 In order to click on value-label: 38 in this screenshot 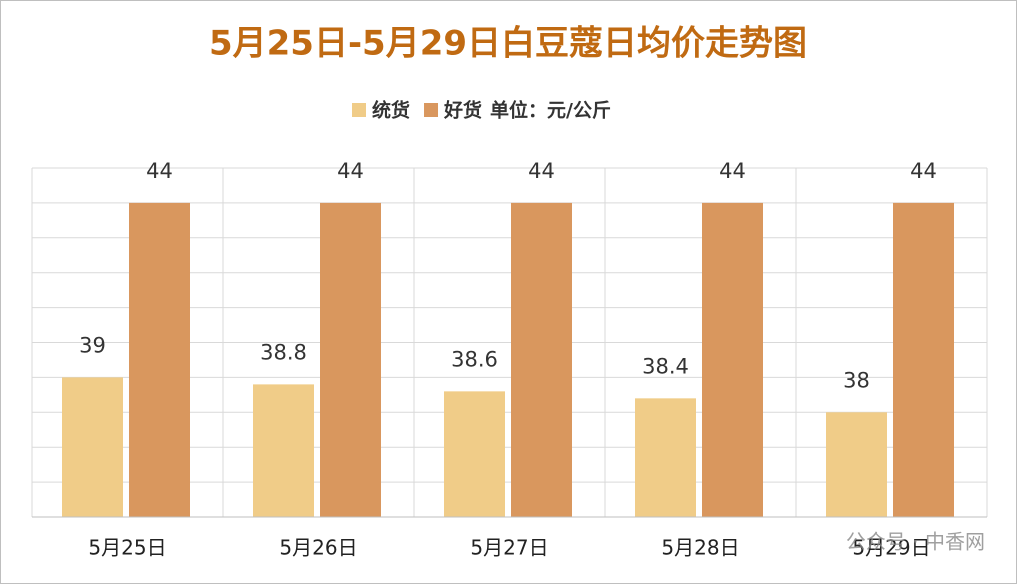, I will do `click(856, 380)`.